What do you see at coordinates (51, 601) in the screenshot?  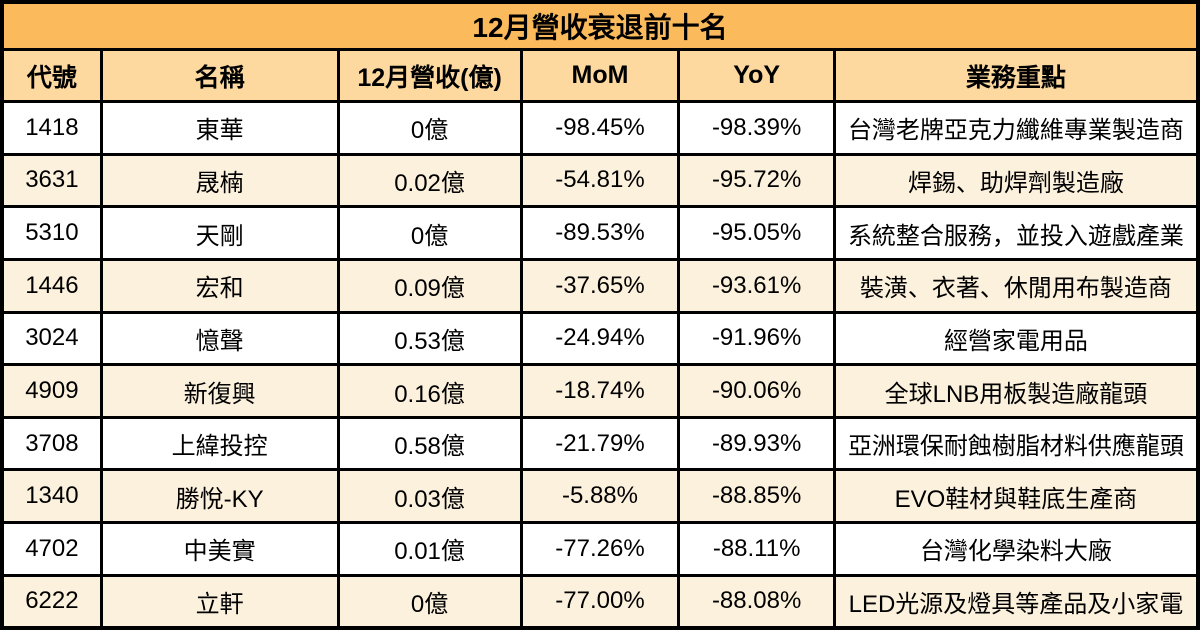 I see `cell-code: 6222` at bounding box center [51, 601].